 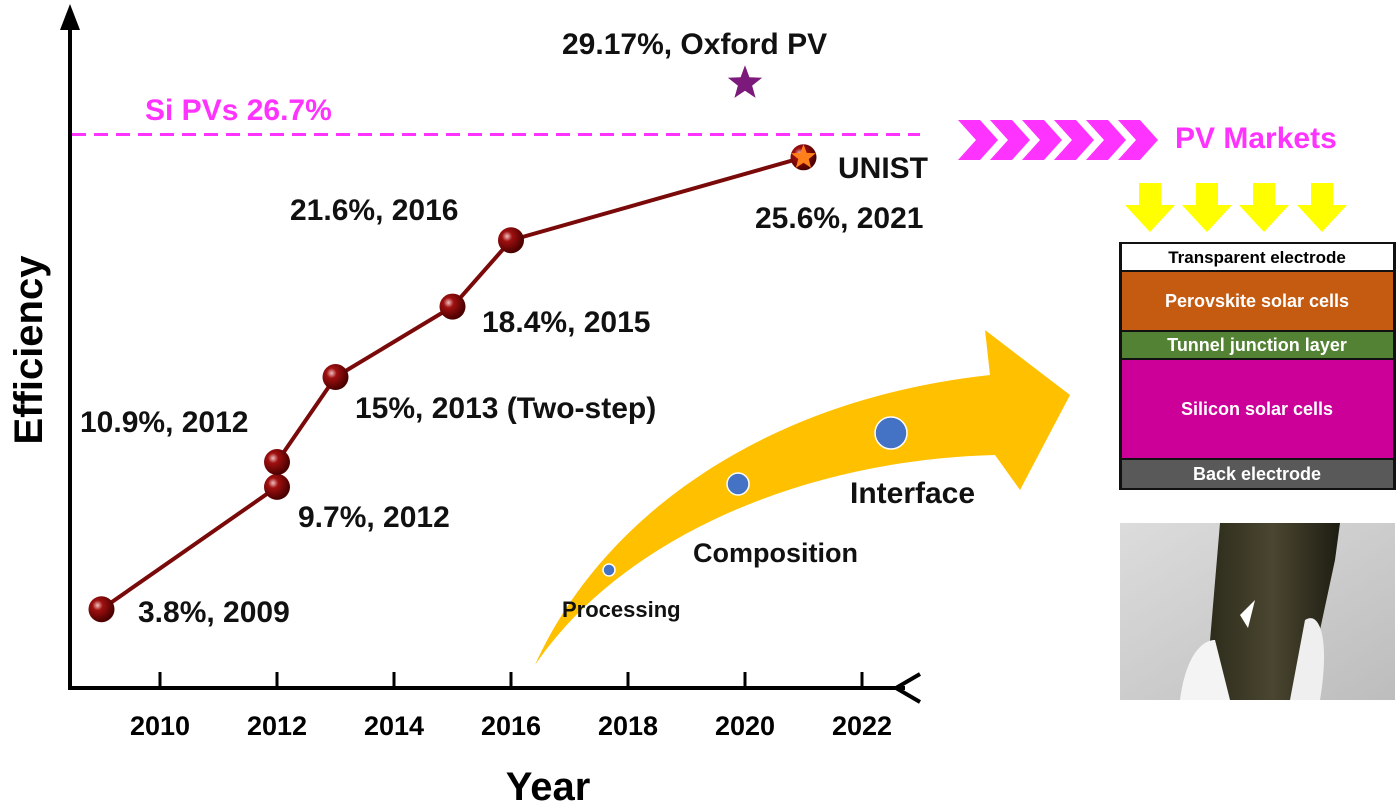 I want to click on y-axis-label: Efficiency, so click(x=29, y=350).